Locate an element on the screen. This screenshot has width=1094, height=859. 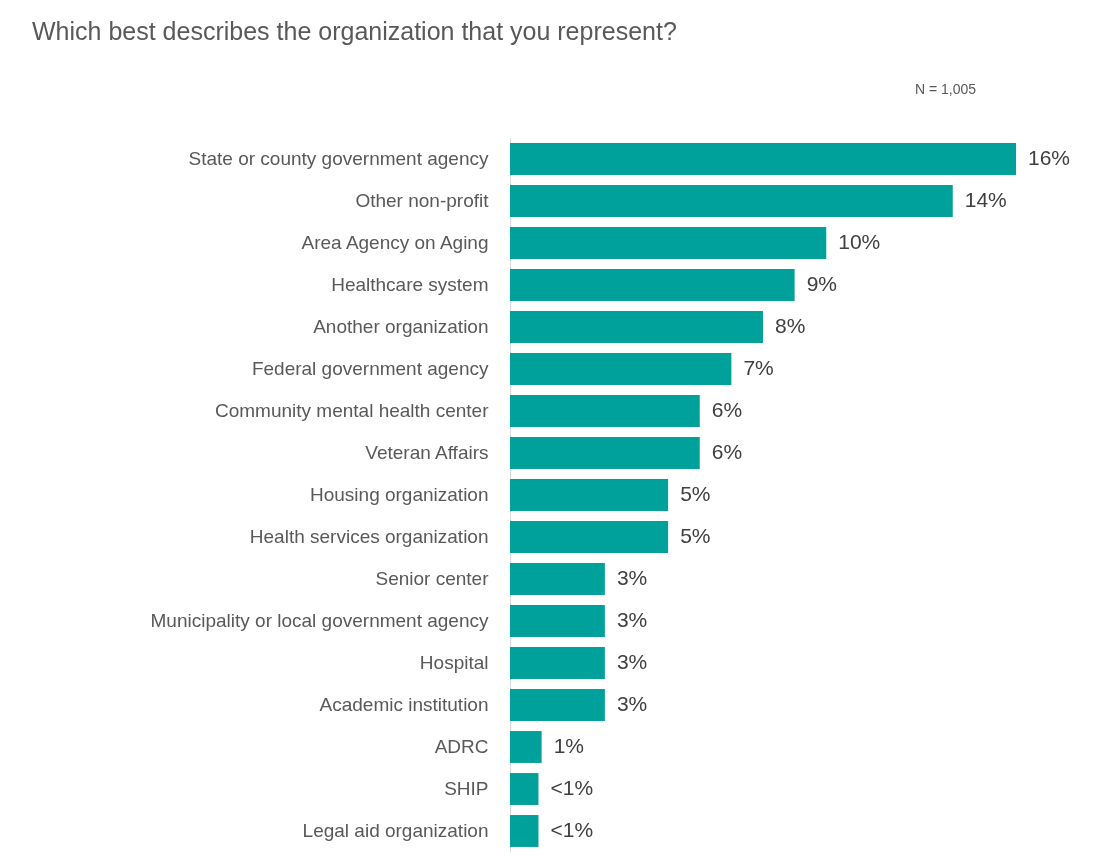
data-label: 1% is located at coordinates (568, 745).